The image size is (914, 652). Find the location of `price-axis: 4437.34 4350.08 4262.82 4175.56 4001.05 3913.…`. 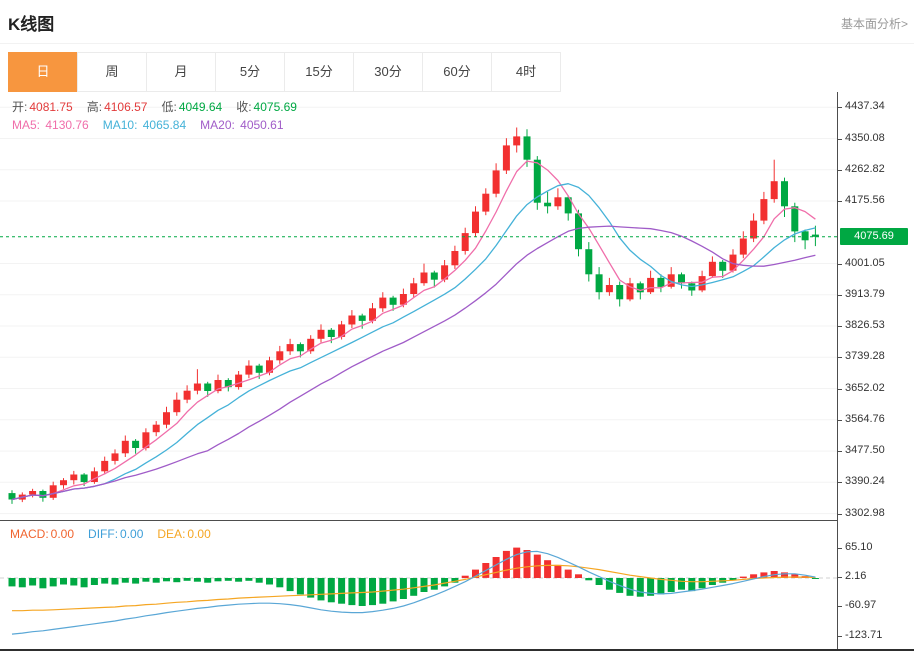

price-axis: 4437.34 4350.08 4262.82 4175.56 4001.05 3913.… is located at coordinates (876, 306).